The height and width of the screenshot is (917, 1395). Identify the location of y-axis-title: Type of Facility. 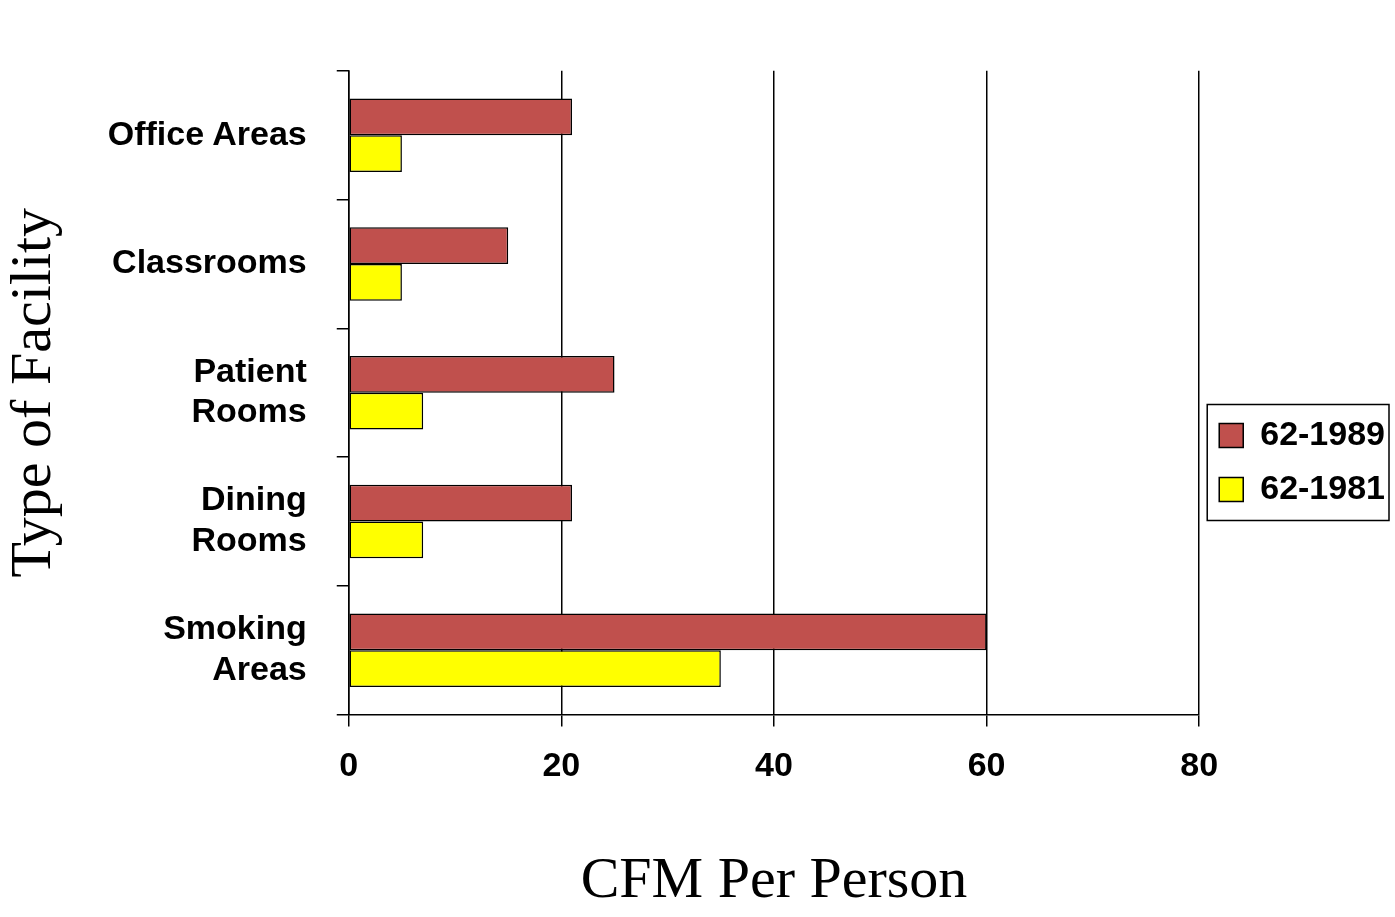
(32, 392).